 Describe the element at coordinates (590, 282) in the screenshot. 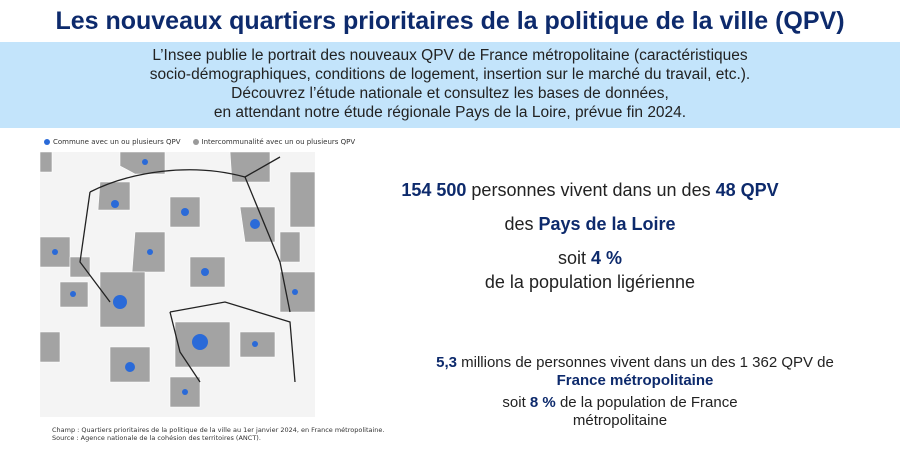

I see `text: de la population ligérienne` at that location.